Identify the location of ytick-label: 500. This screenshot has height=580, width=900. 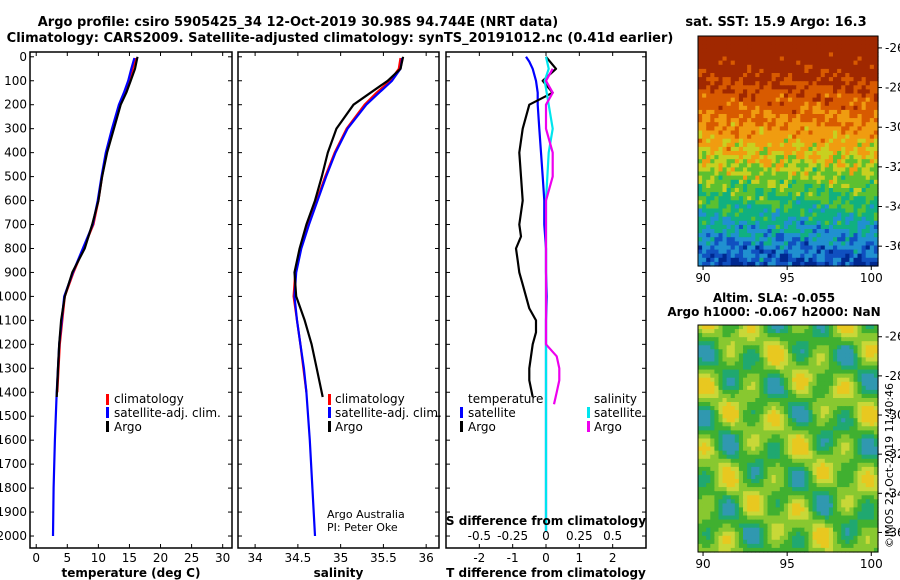
(15, 177).